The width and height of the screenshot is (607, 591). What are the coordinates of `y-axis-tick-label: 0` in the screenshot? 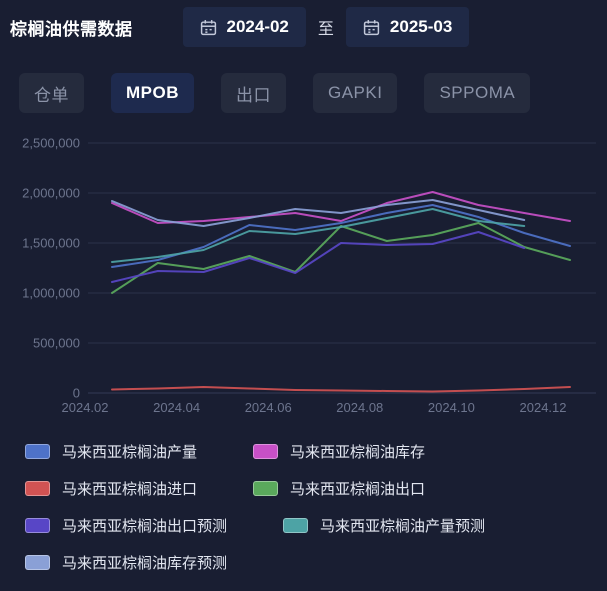 It's located at (76, 393).